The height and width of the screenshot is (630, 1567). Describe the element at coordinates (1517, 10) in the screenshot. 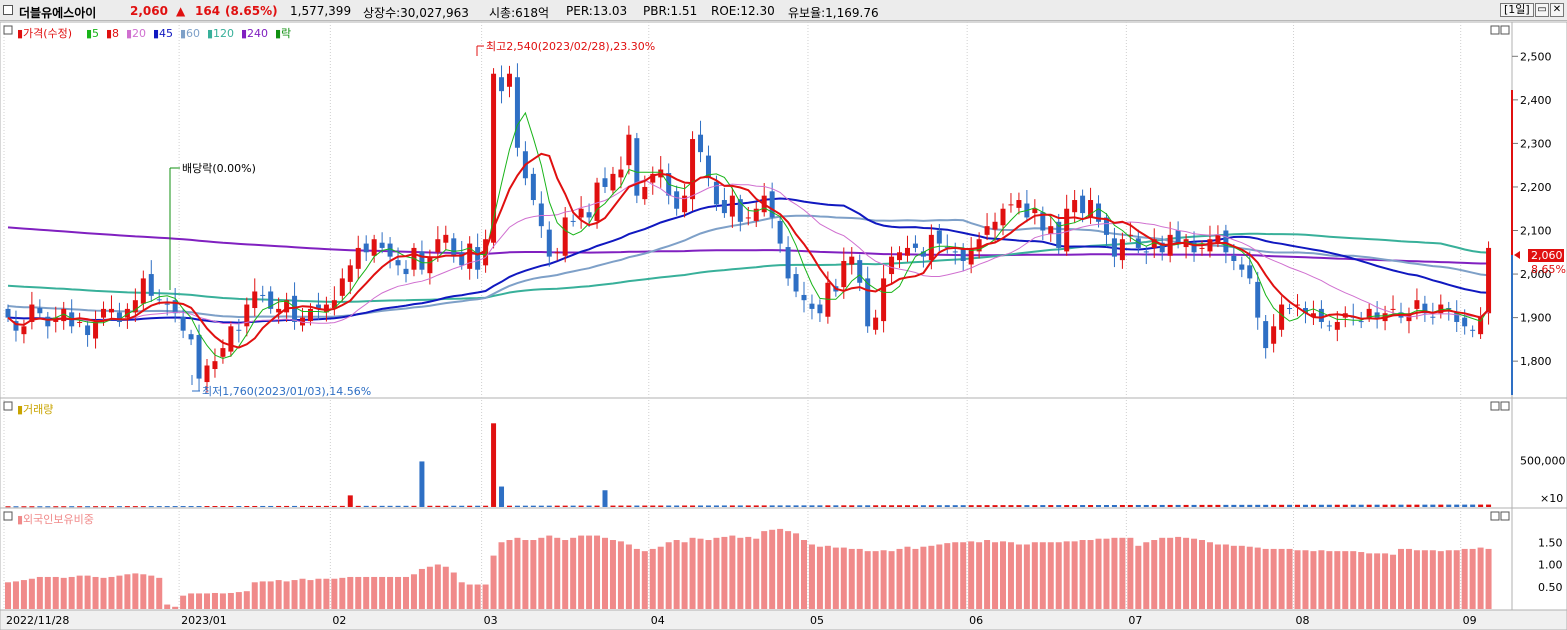

I see `period-button: [1일]` at that location.